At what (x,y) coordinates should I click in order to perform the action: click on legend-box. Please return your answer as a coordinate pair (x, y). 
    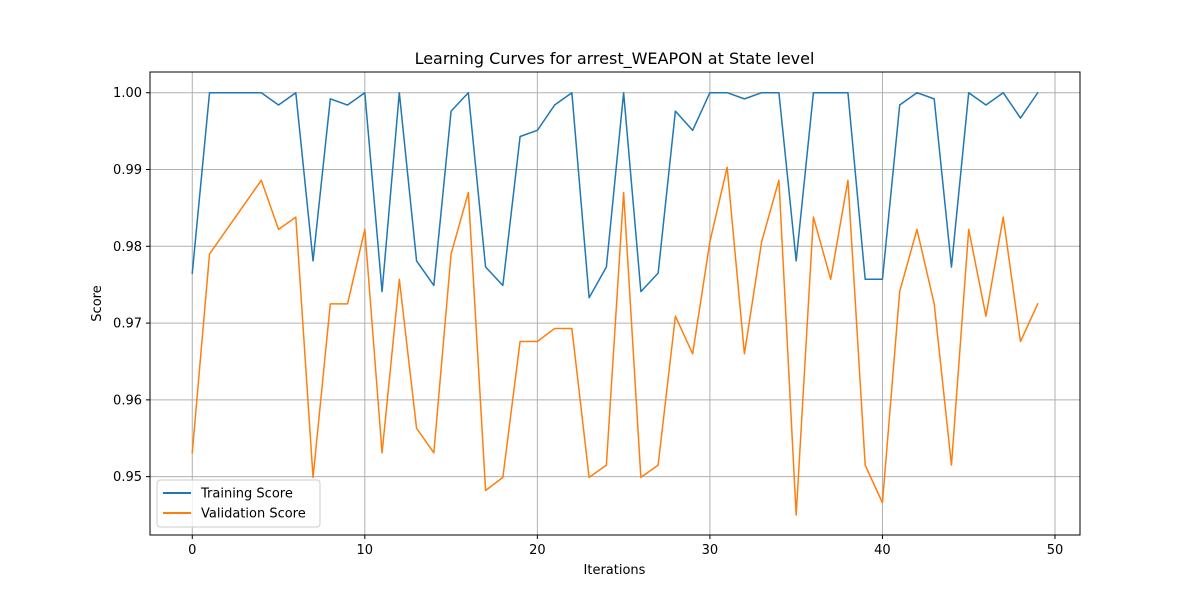
    Looking at the image, I should click on (238, 503).